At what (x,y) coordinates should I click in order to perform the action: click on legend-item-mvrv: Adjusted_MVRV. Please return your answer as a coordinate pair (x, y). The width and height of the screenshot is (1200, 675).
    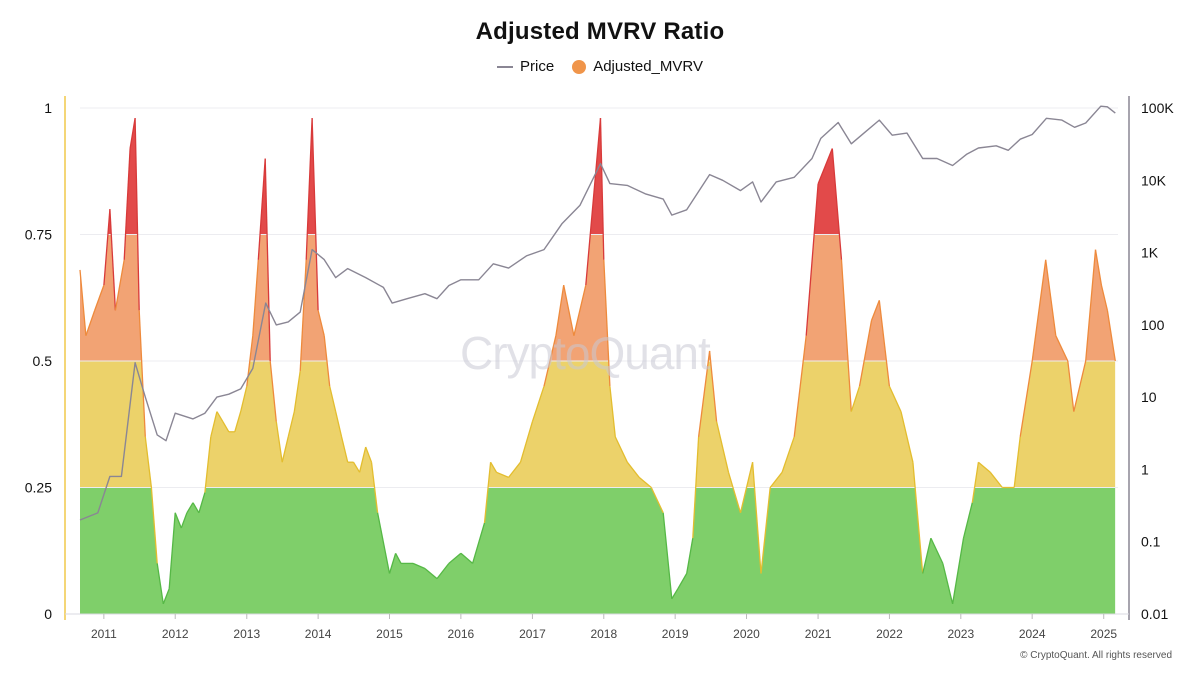
    Looking at the image, I should click on (637, 66).